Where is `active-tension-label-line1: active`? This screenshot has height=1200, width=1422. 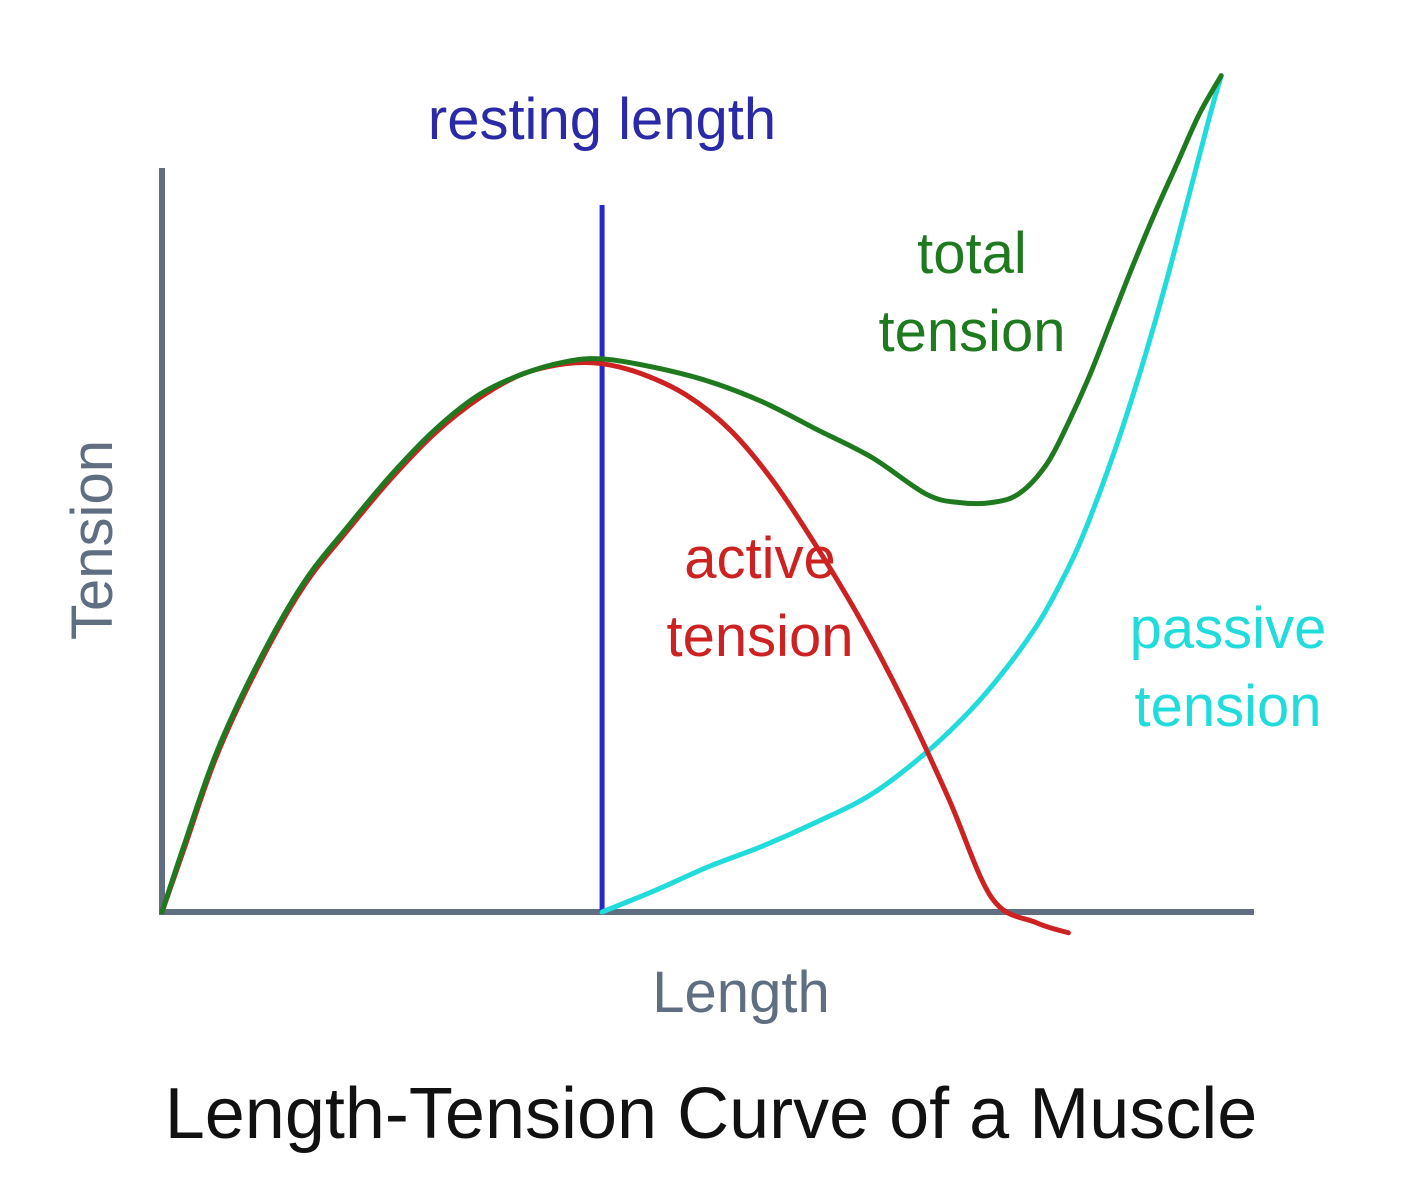
active-tension-label-line1: active is located at coordinates (760, 558).